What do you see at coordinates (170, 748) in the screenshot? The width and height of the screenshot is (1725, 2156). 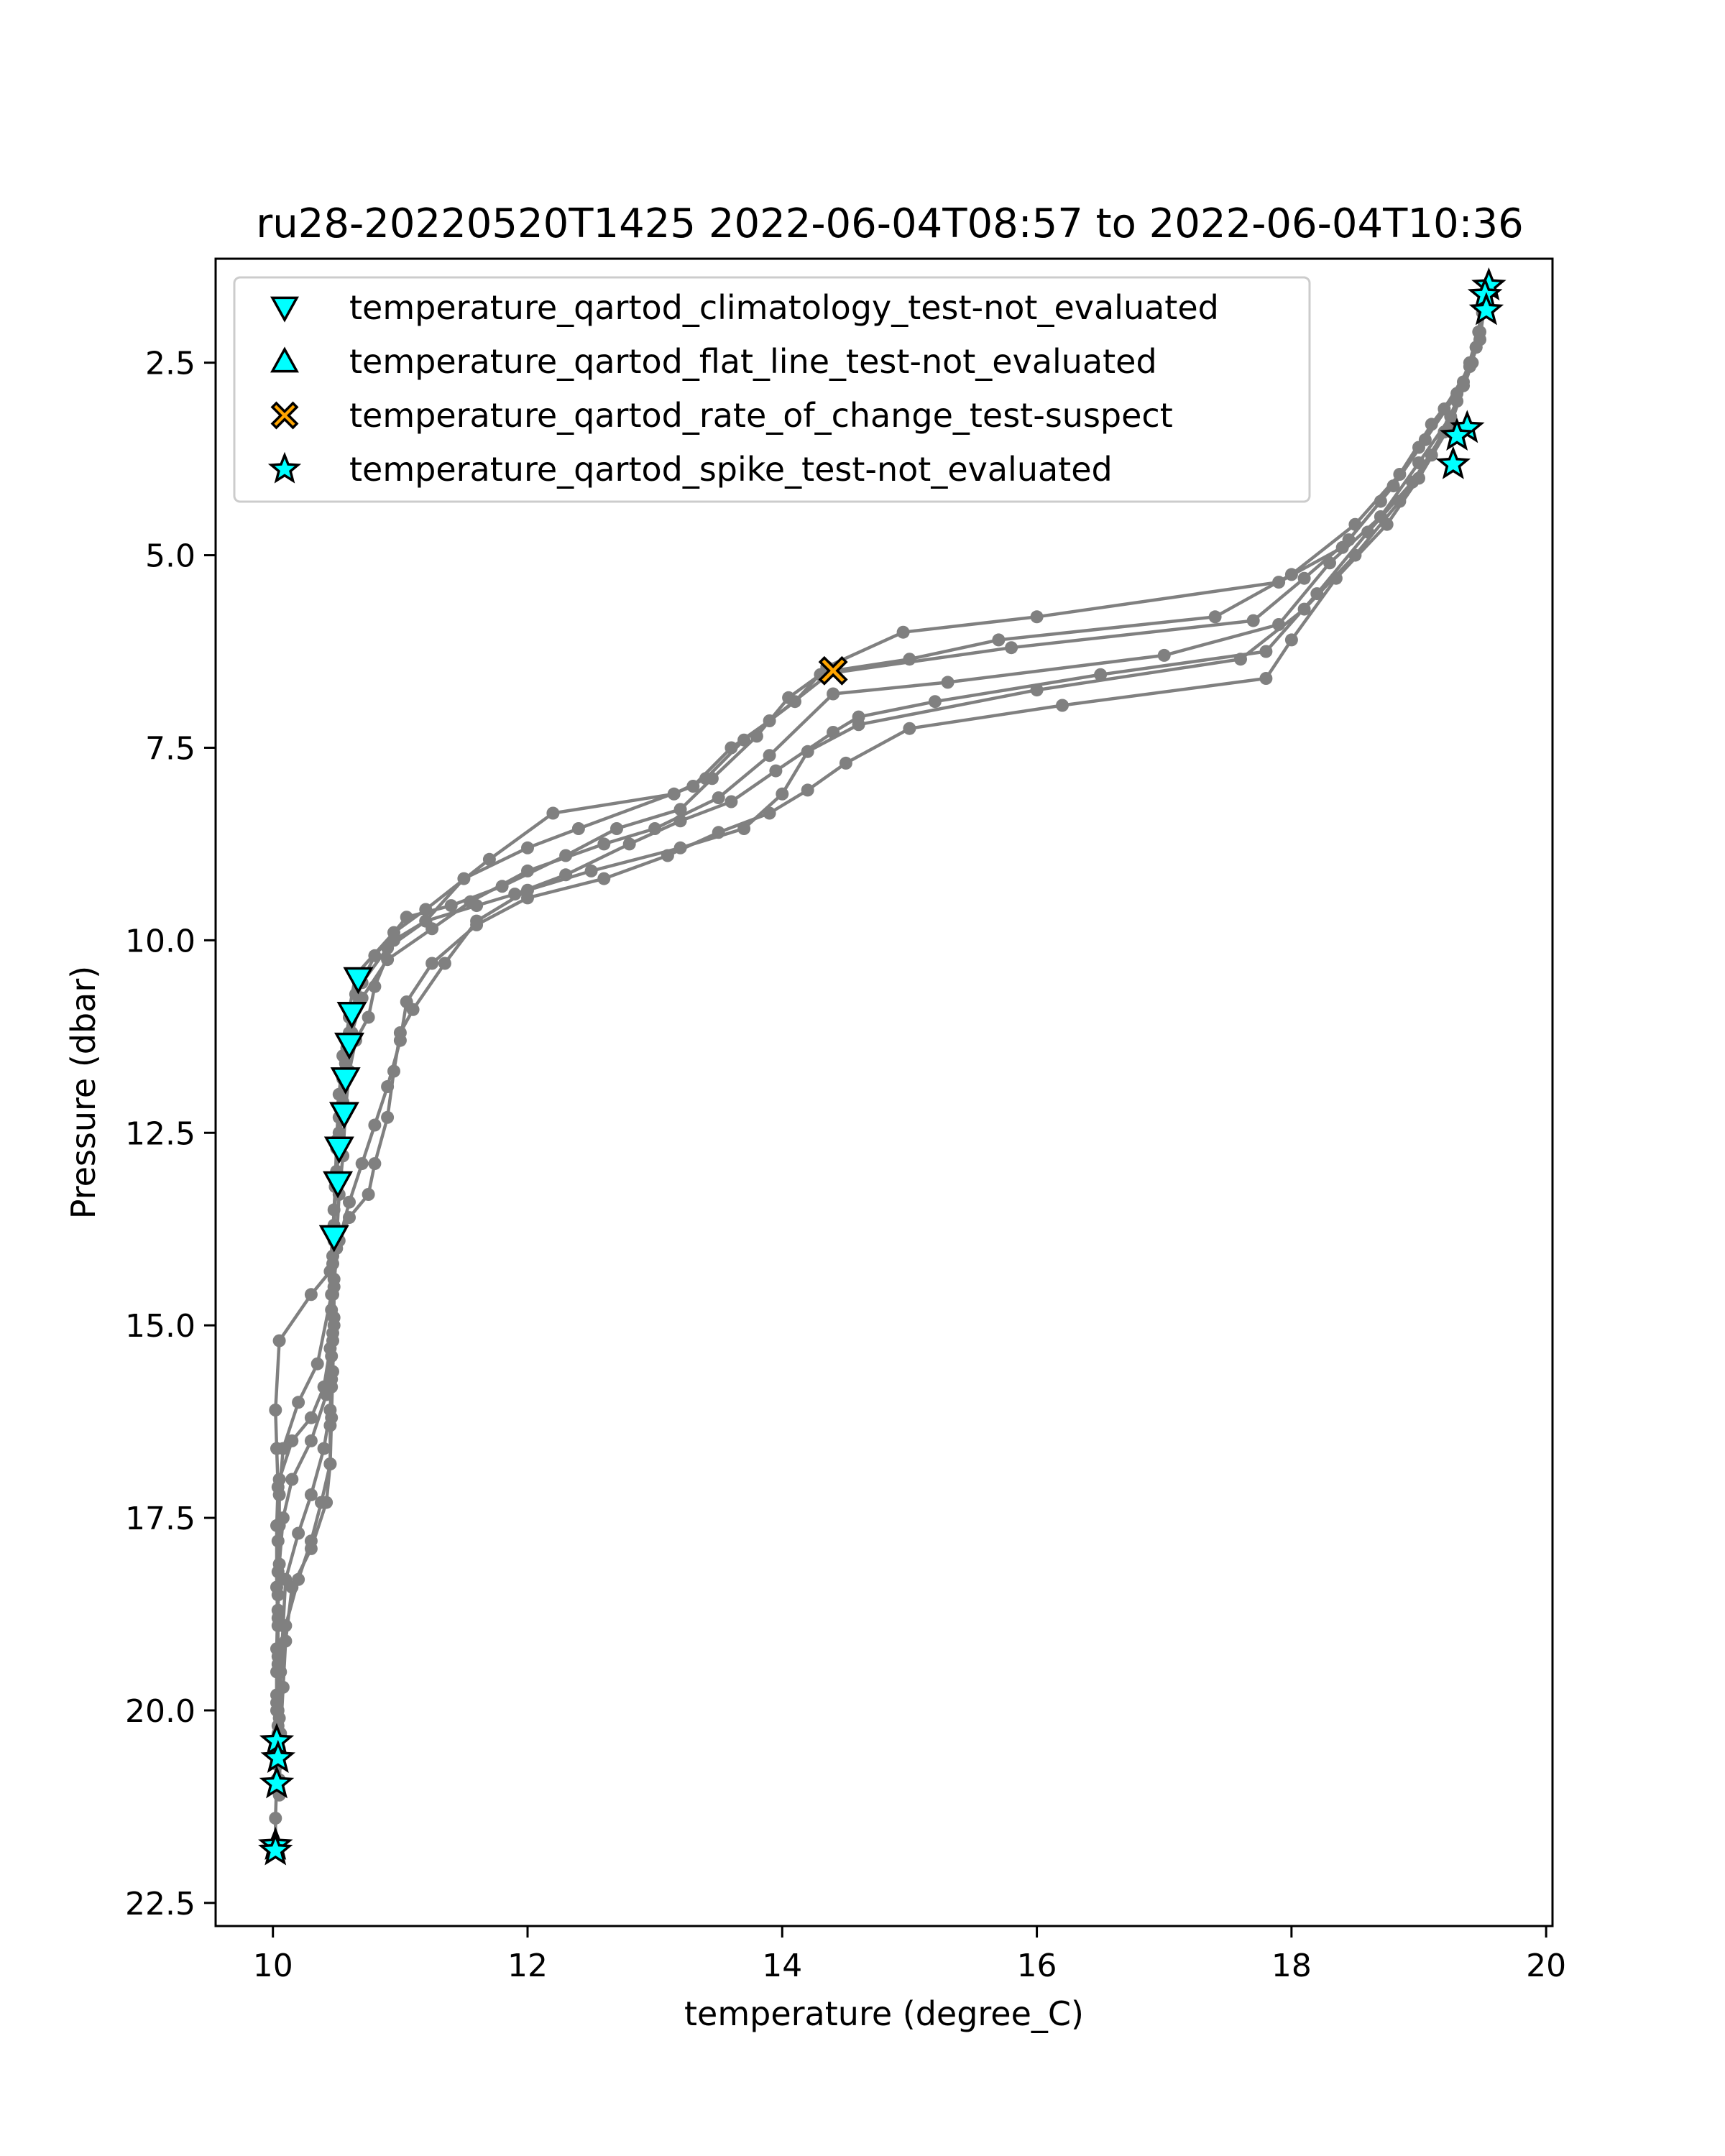 I see `y-tick-label: 7.5` at bounding box center [170, 748].